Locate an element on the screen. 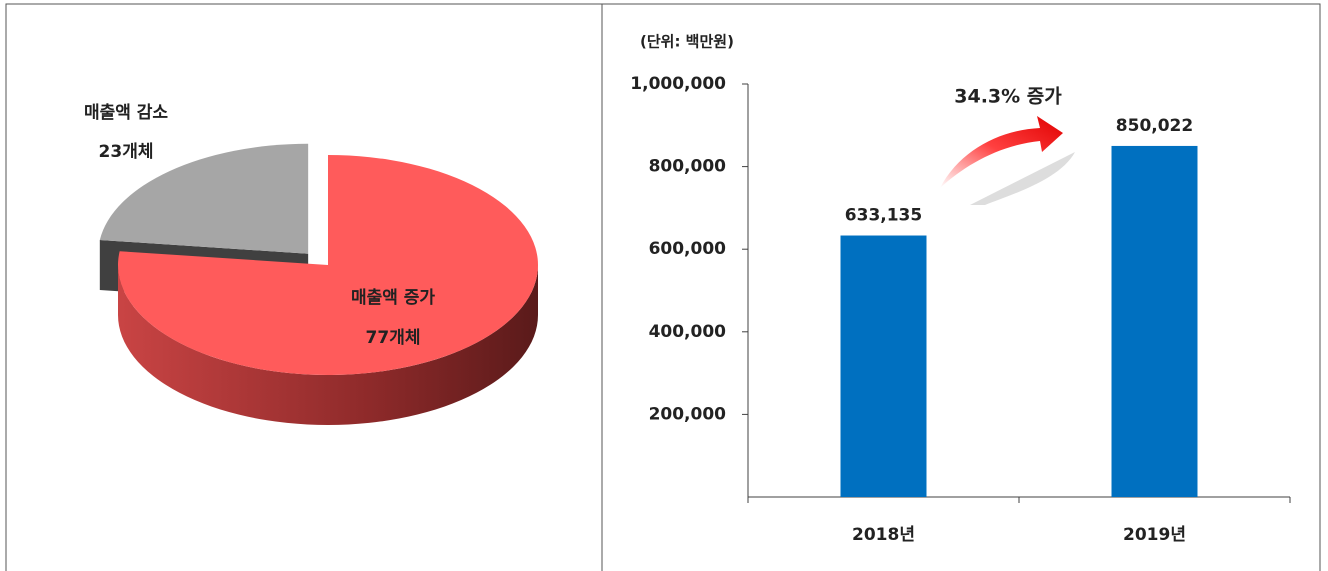 This screenshot has height=571, width=1328. x-tick-label: 2018년 is located at coordinates (883, 535).